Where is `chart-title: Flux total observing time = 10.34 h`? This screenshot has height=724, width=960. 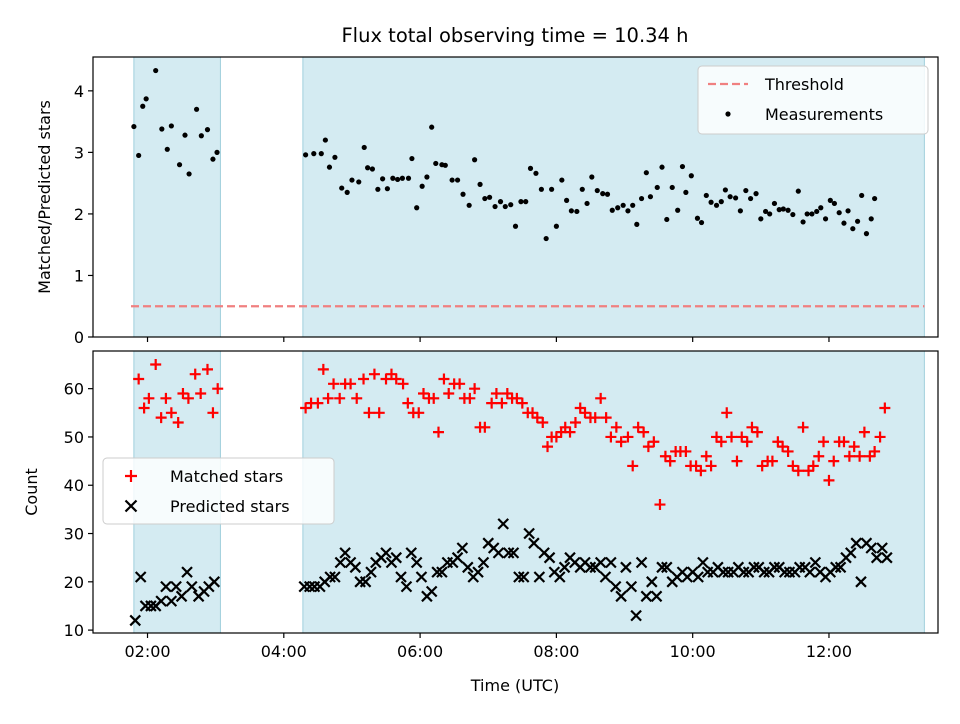
chart-title: Flux total observing time = 10.34 h is located at coordinates (514, 35).